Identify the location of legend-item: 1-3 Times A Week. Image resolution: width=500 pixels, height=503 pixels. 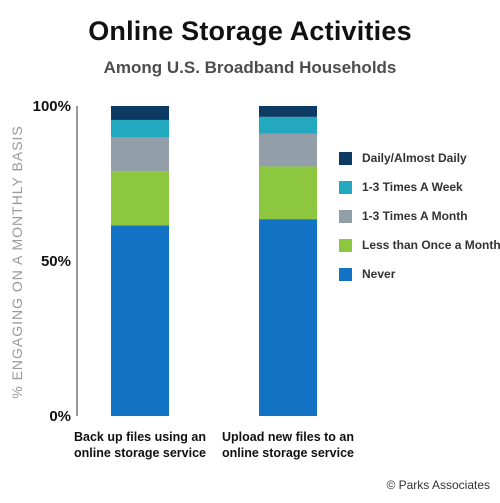
(419, 187).